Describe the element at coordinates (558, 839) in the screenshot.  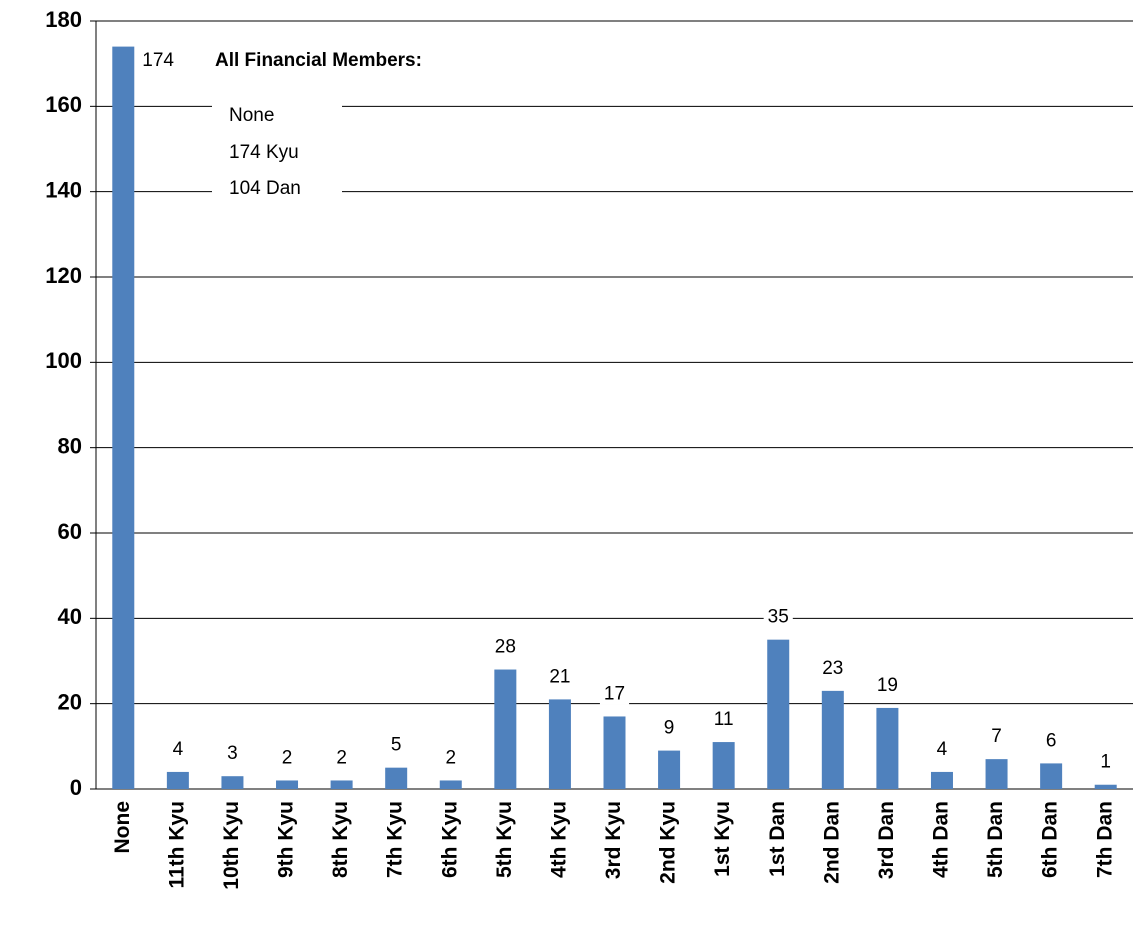
I see `x-tick-label: 4th Kyu` at that location.